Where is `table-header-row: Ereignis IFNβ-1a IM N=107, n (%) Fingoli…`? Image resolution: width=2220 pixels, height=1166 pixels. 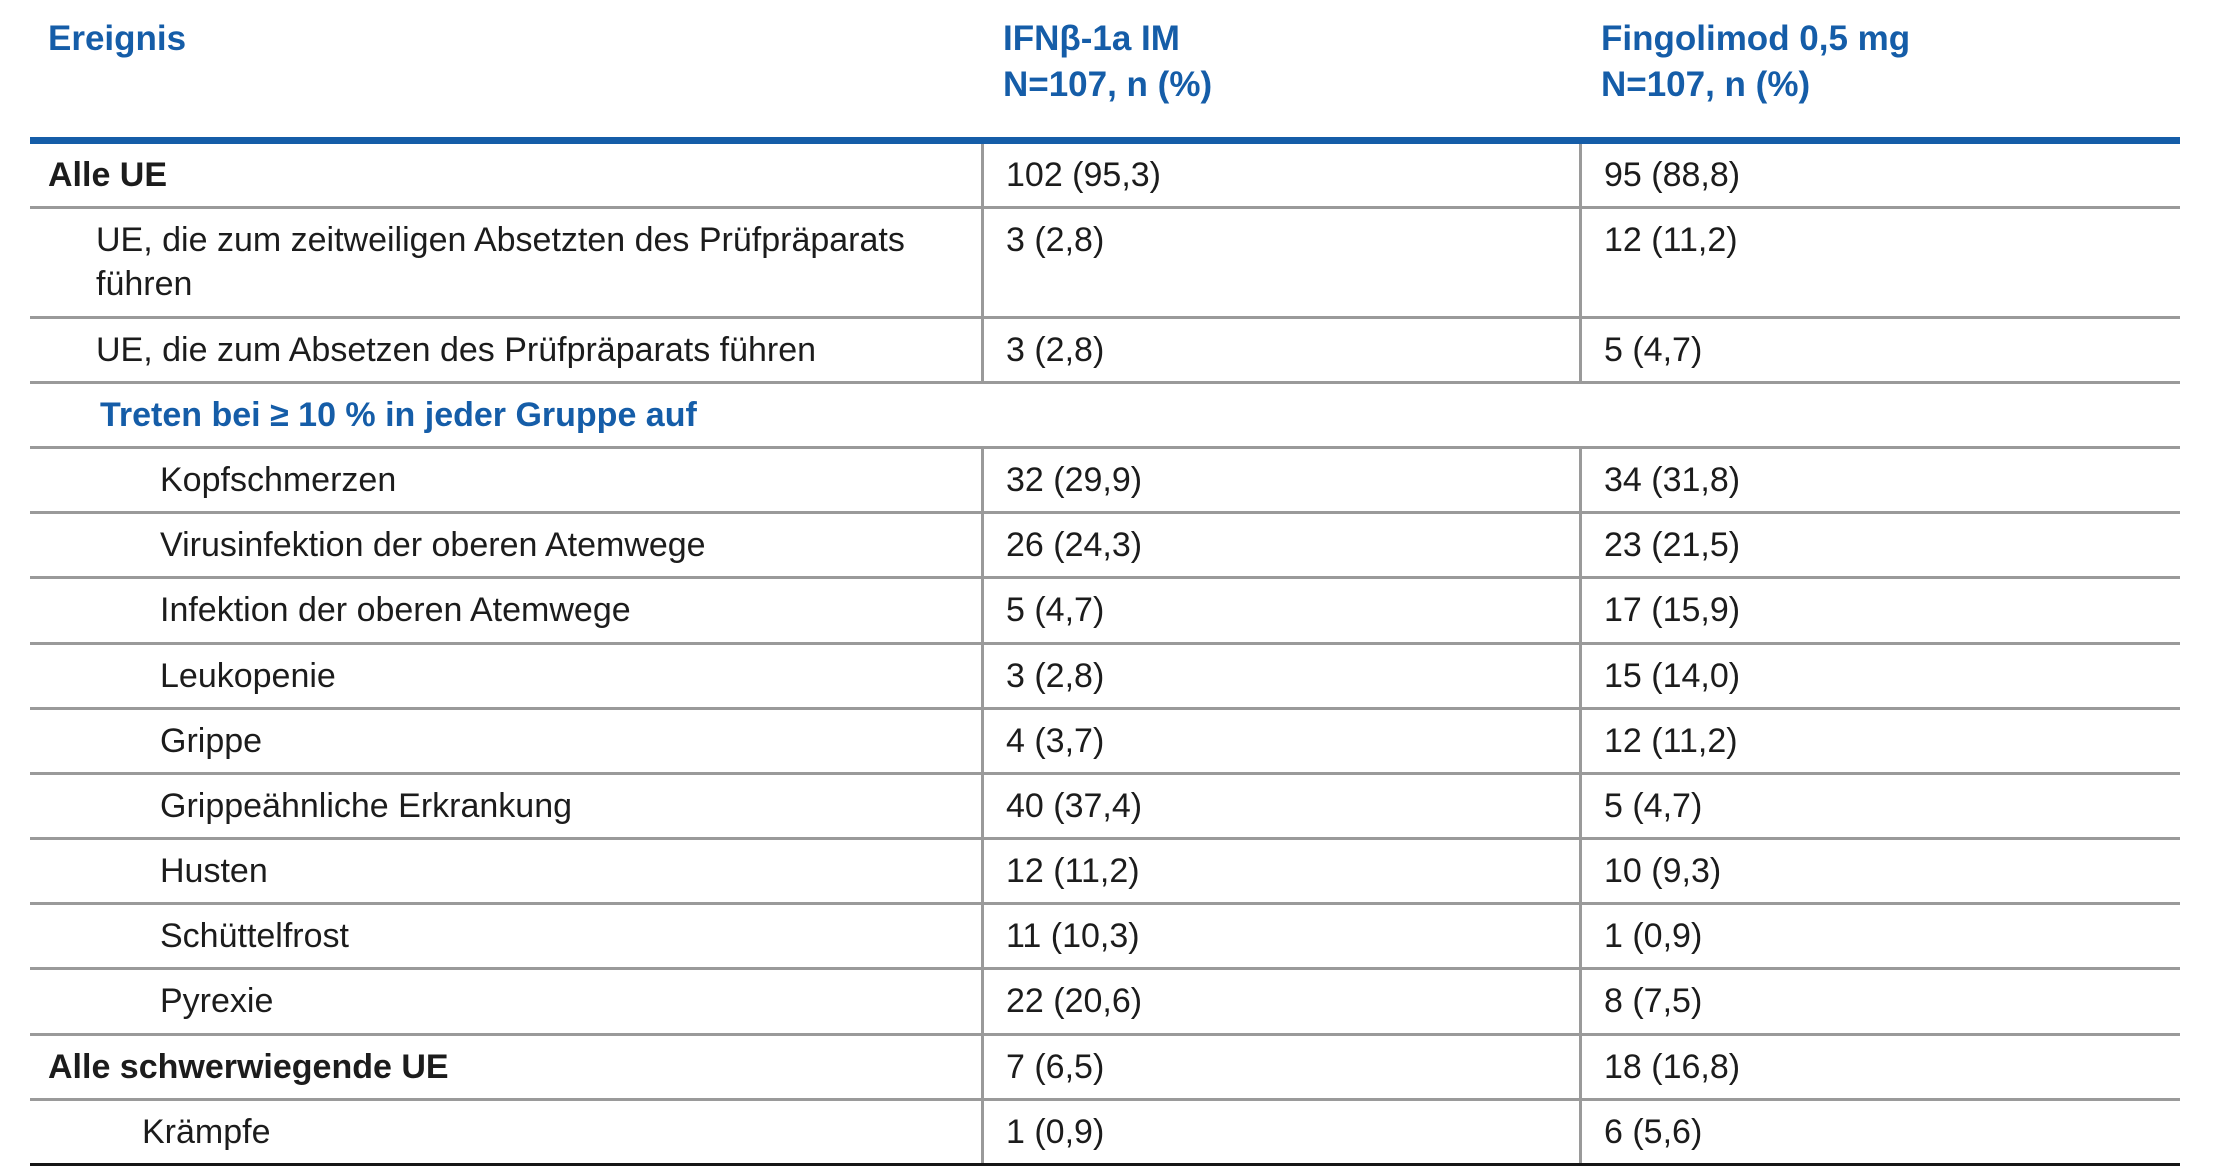
table-header-row: Ereignis IFNβ-1a IM N=107, n (%) Fingoli… is located at coordinates (1105, 72).